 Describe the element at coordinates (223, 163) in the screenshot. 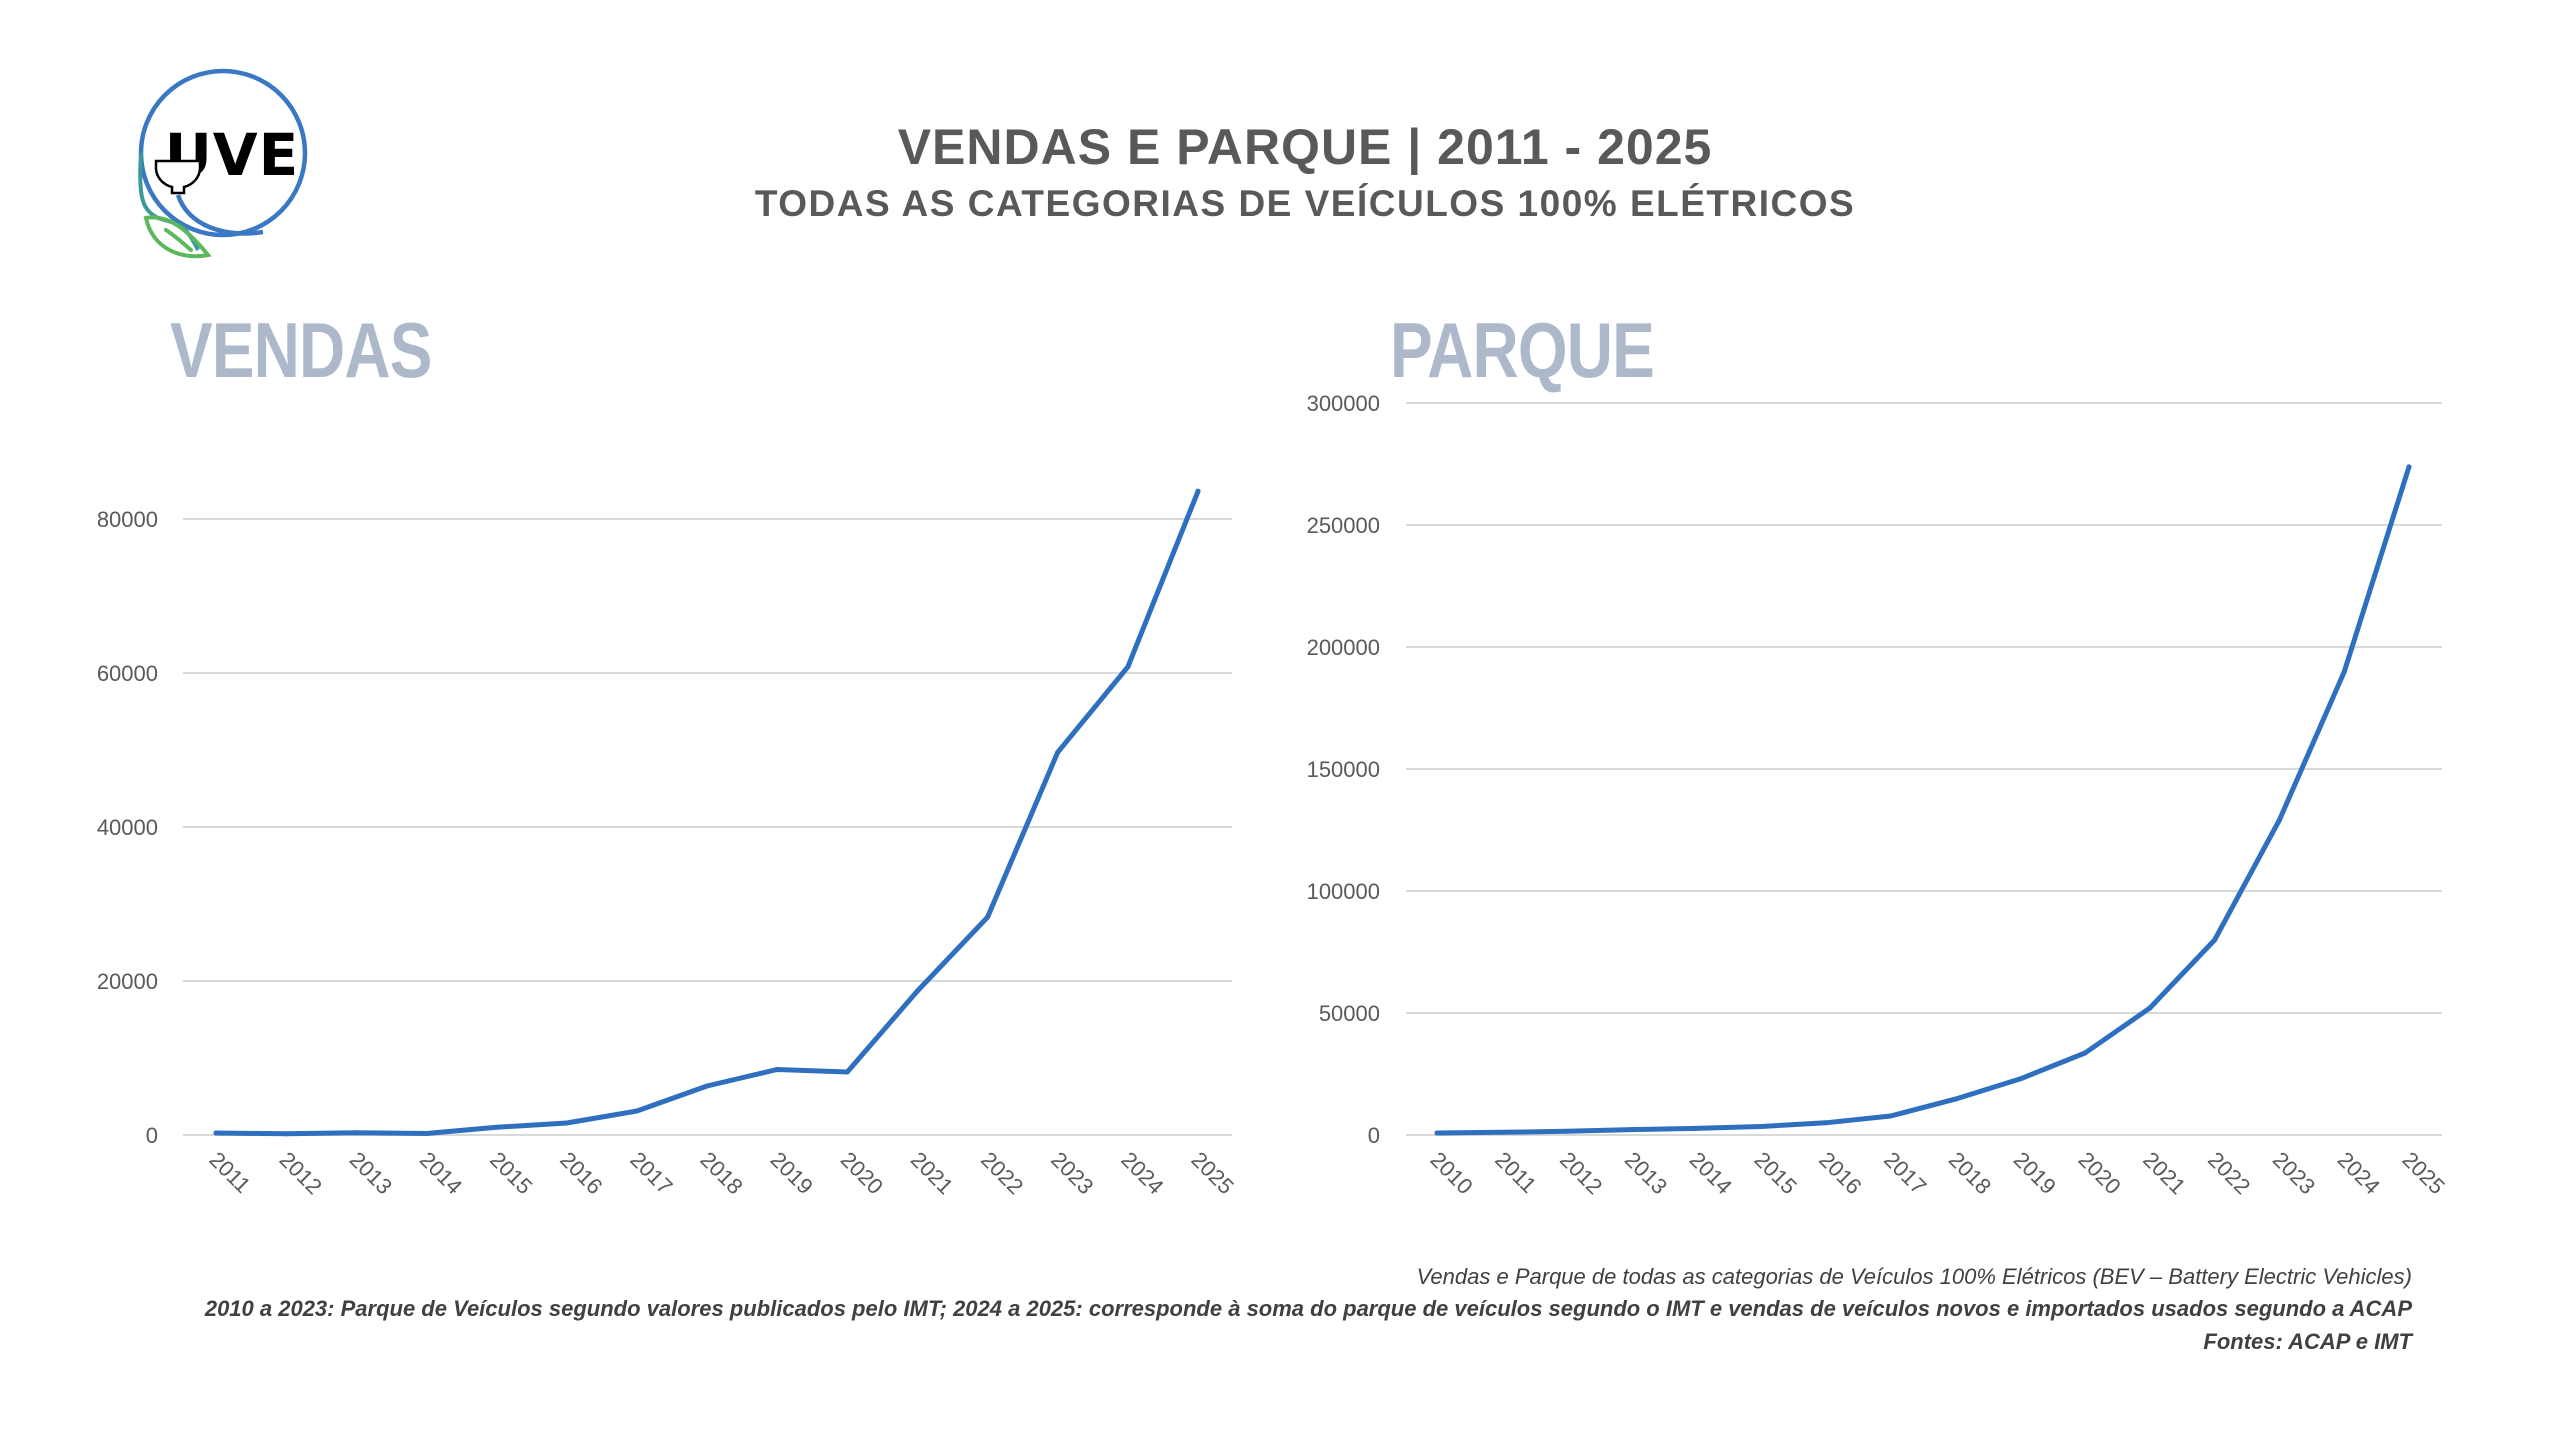

I see `uve-logo: UVE` at that location.